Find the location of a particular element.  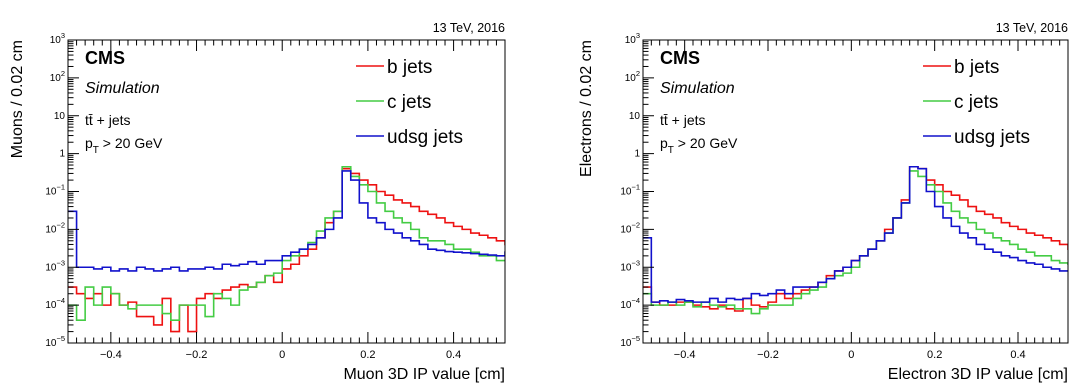

y-tick-label: 10⁻³ is located at coordinates (55, 265).